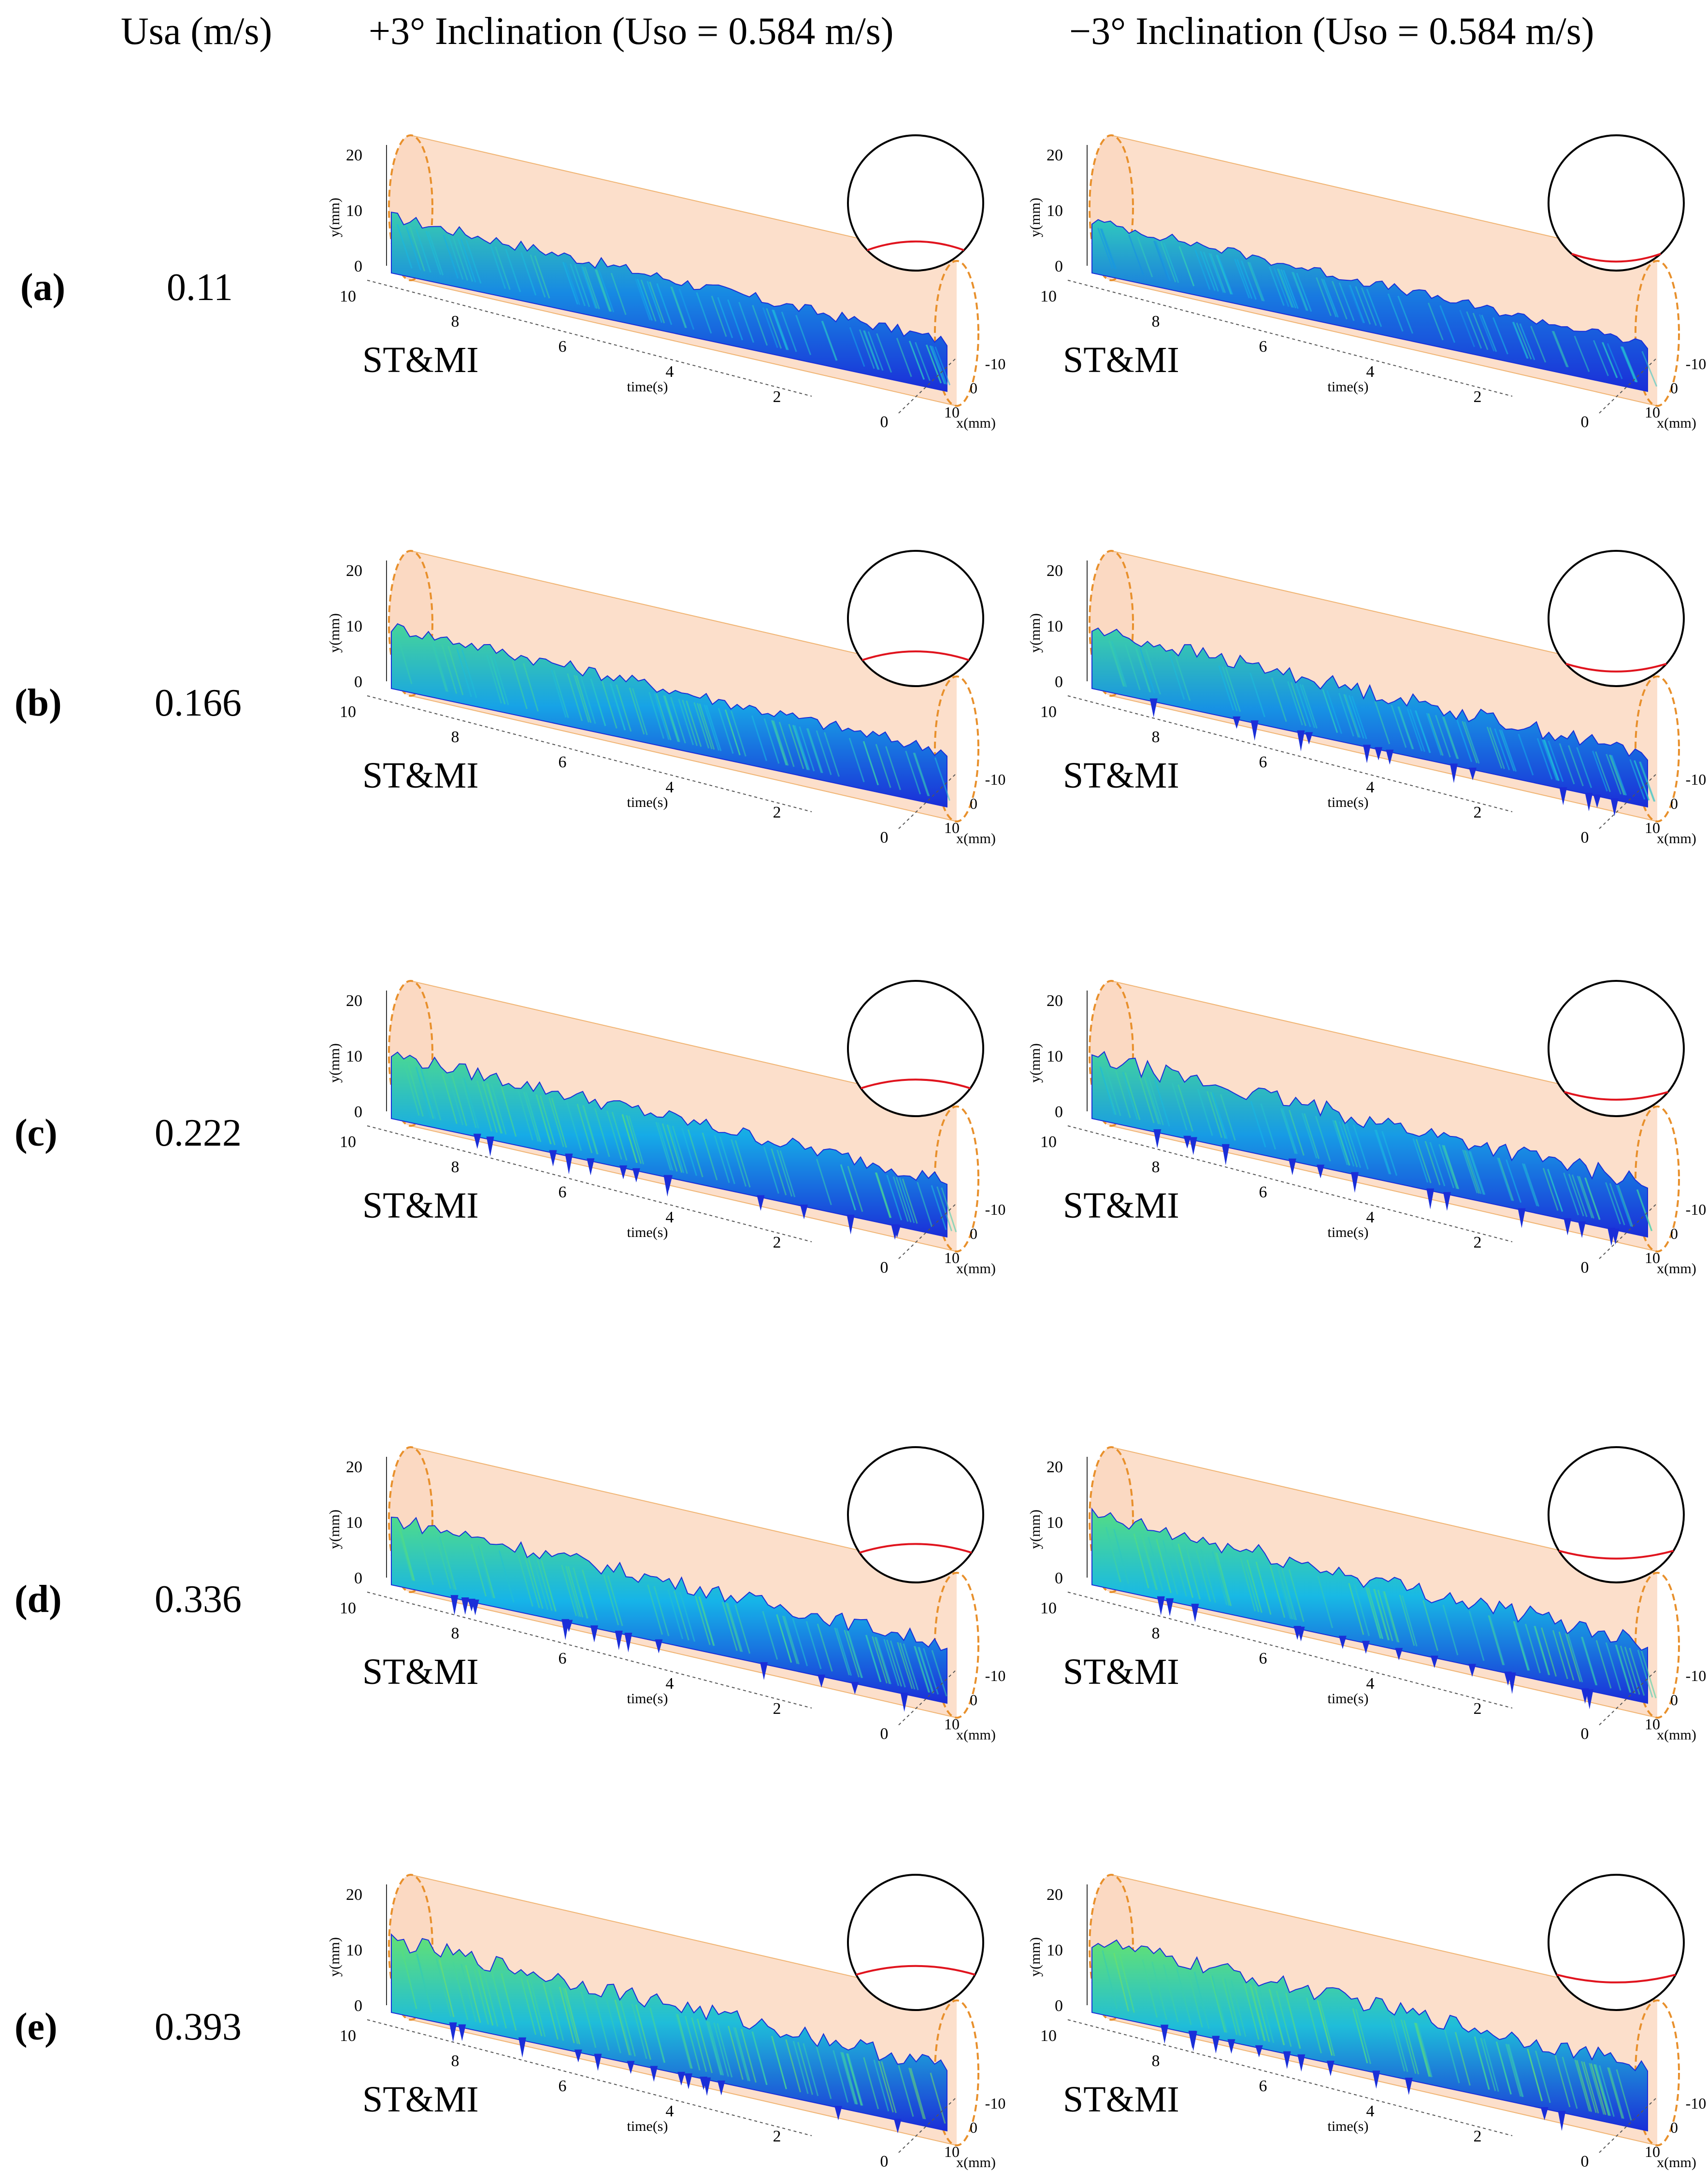  I want to click on usa-value: 0.222, so click(198, 1133).